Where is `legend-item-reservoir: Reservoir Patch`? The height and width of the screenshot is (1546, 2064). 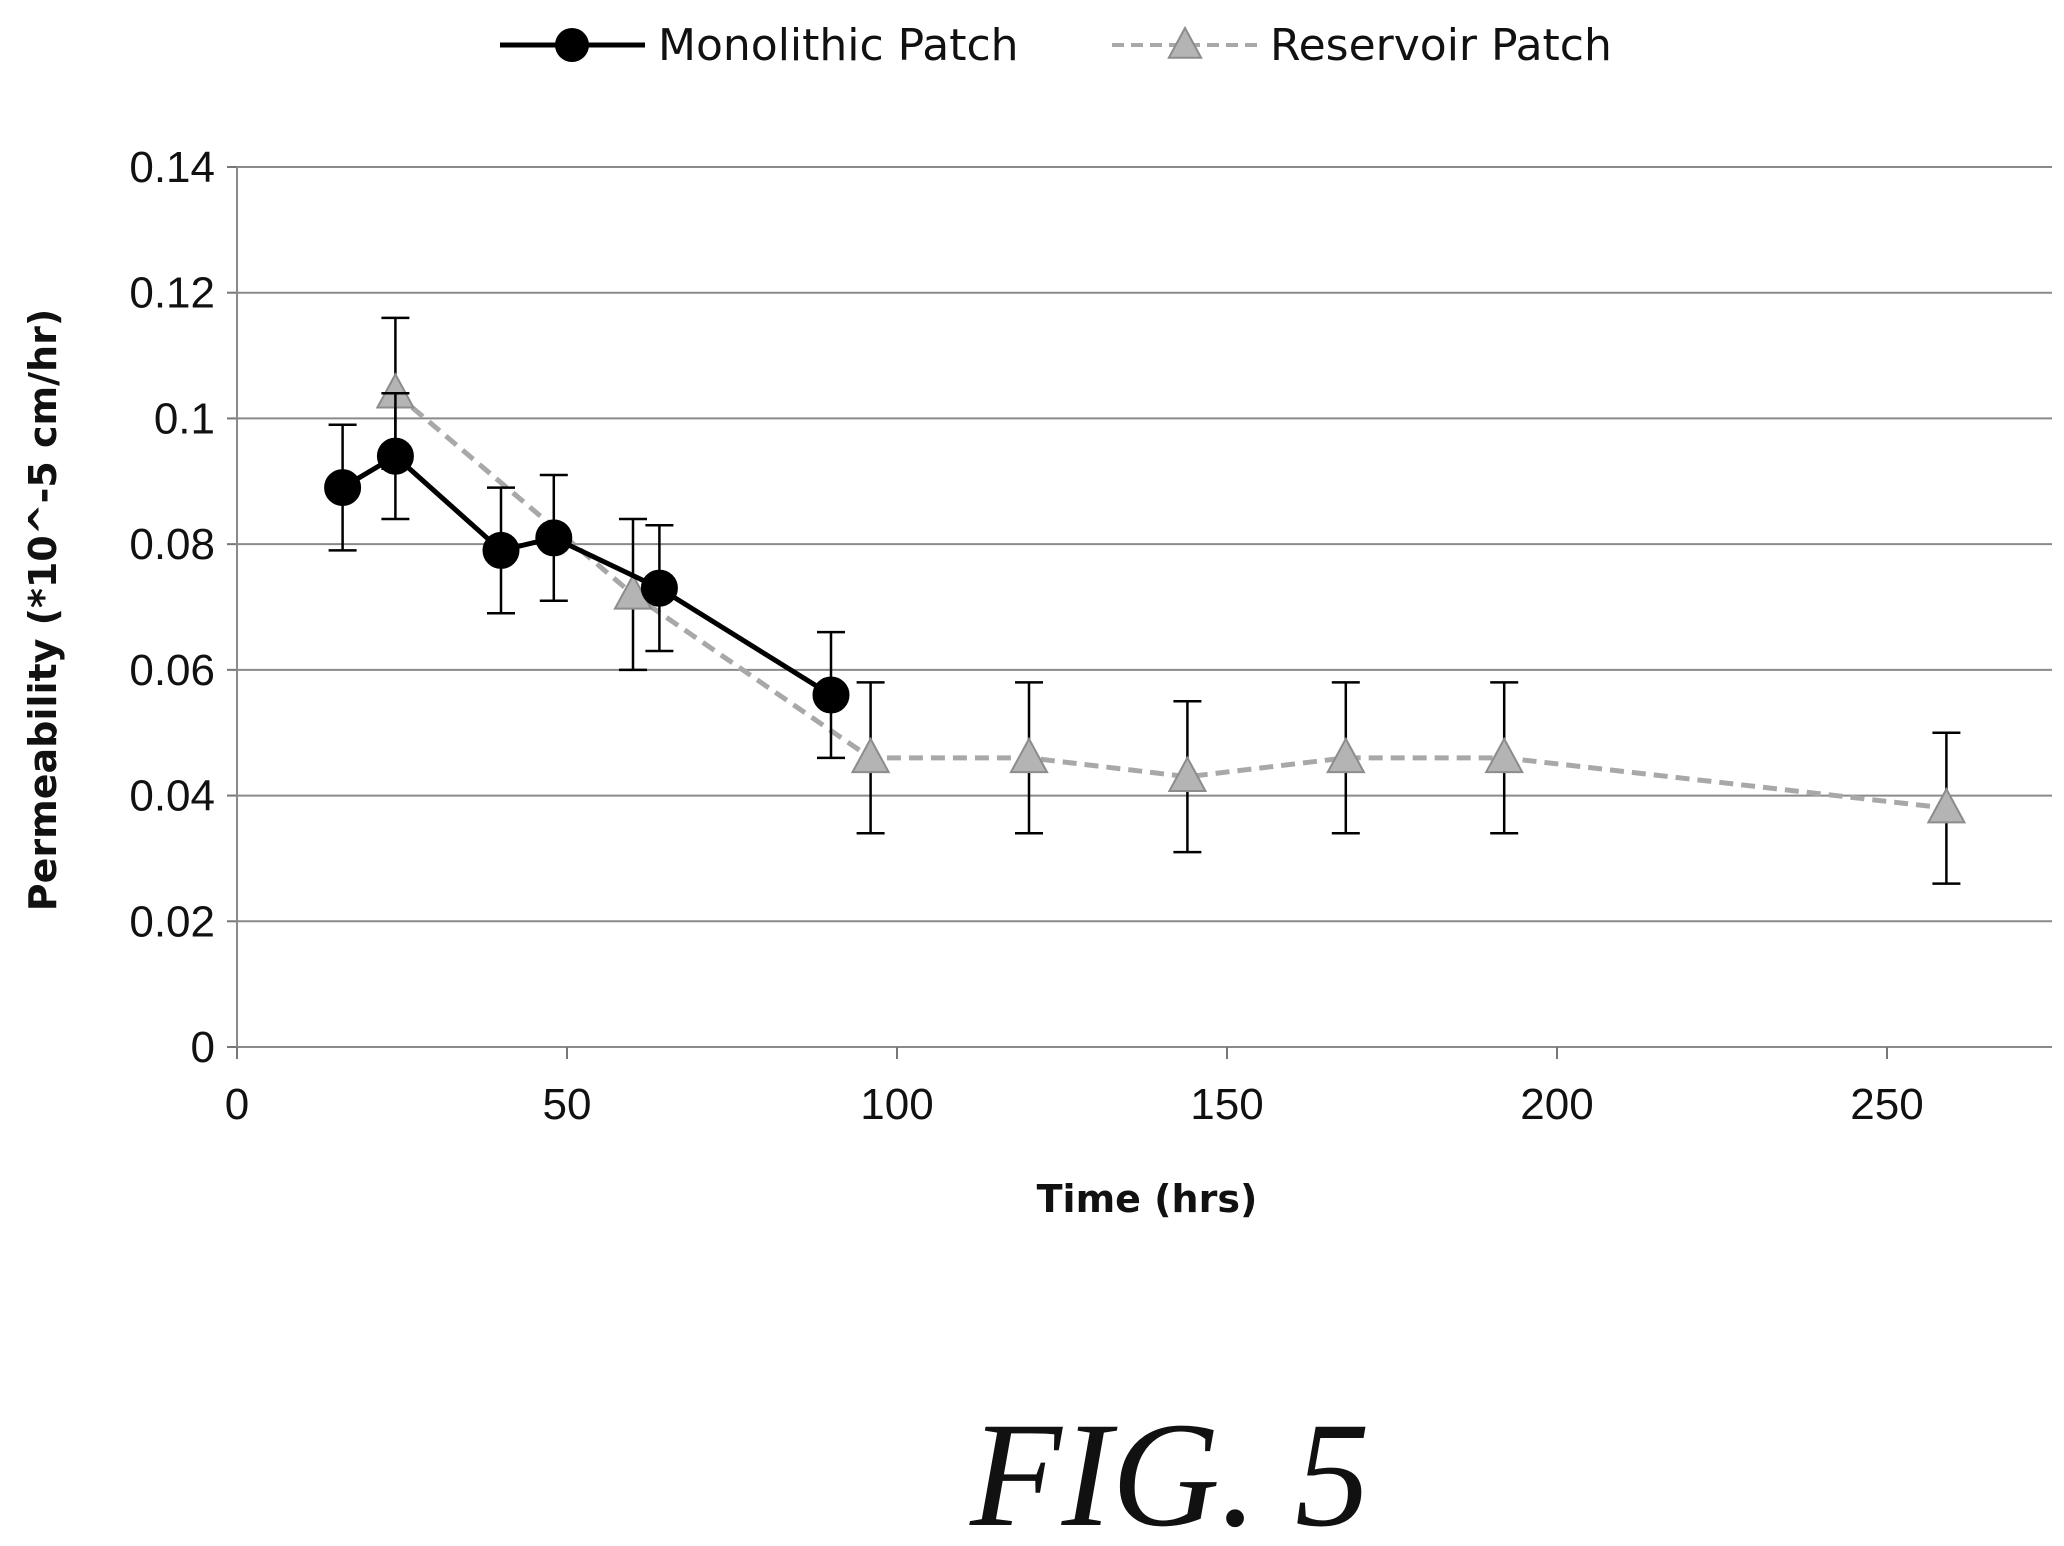 legend-item-reservoir: Reservoir Patch is located at coordinates (1362, 45).